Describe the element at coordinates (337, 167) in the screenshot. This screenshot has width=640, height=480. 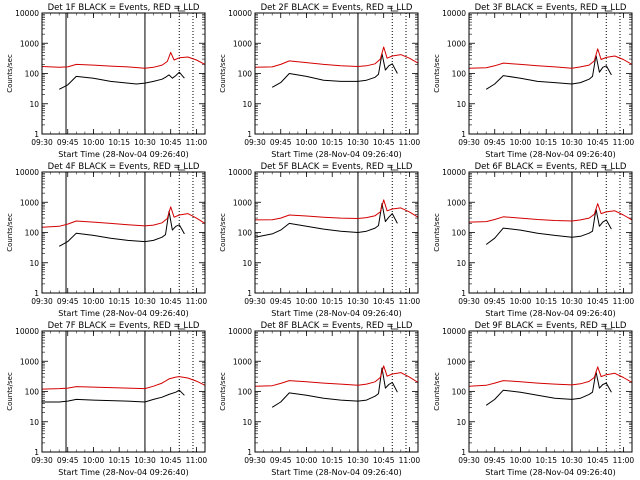
I see `panel-title: Det 5F BLACK = Events, RED = LLD` at that location.